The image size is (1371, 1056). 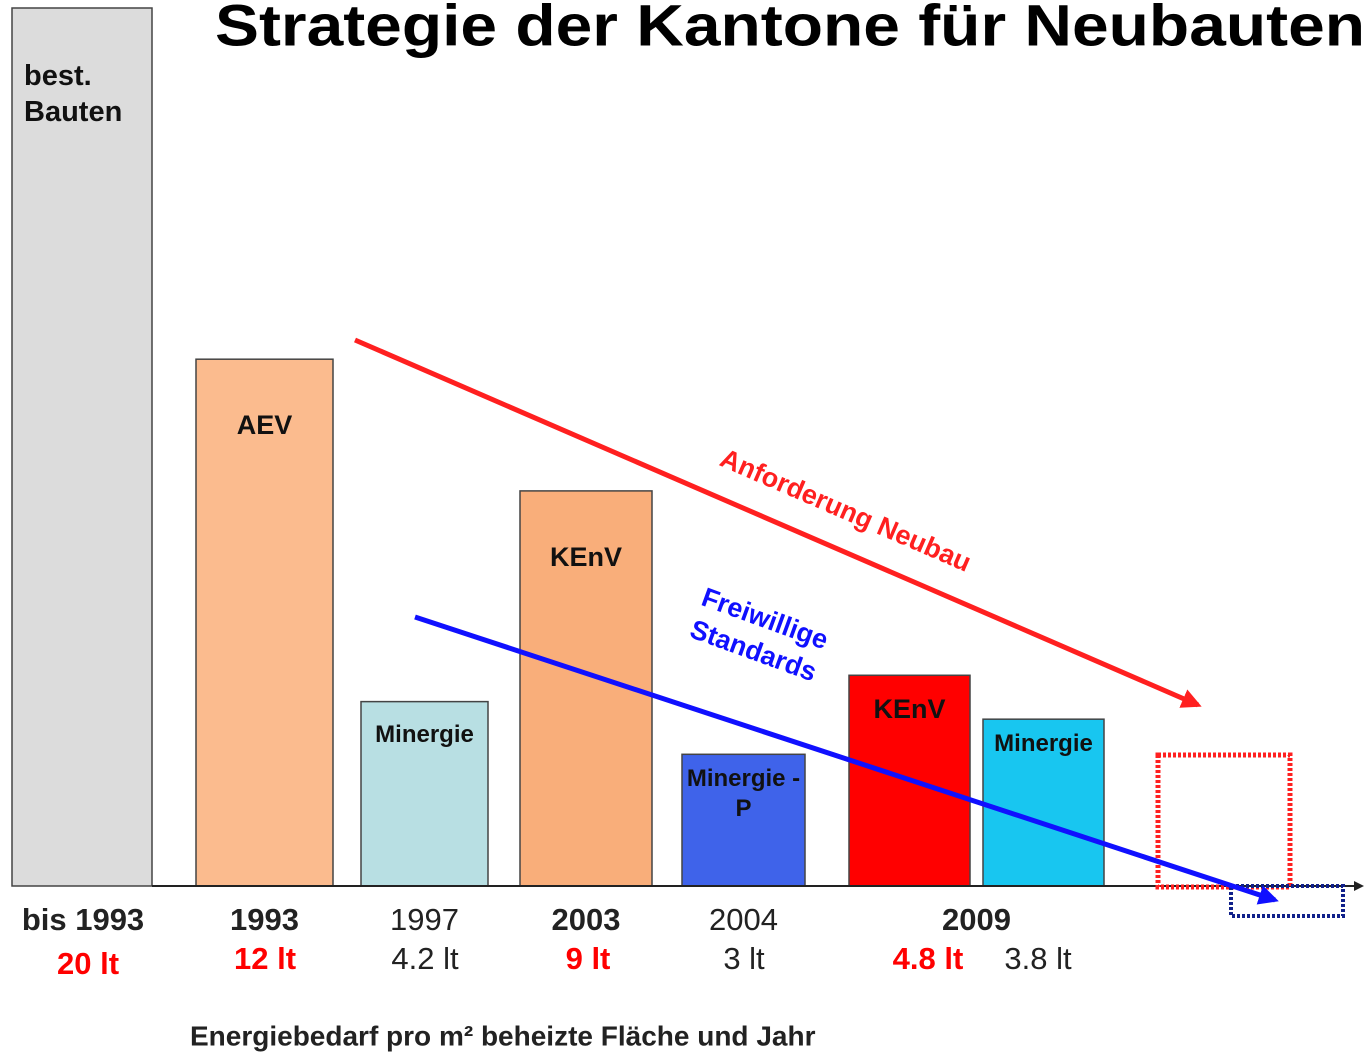 What do you see at coordinates (424, 919) in the screenshot?
I see `x-tick-label: 1997` at bounding box center [424, 919].